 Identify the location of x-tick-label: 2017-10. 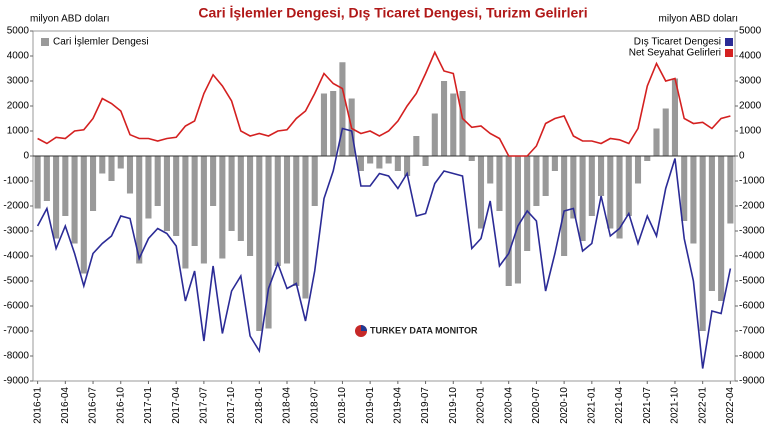
(231, 405).